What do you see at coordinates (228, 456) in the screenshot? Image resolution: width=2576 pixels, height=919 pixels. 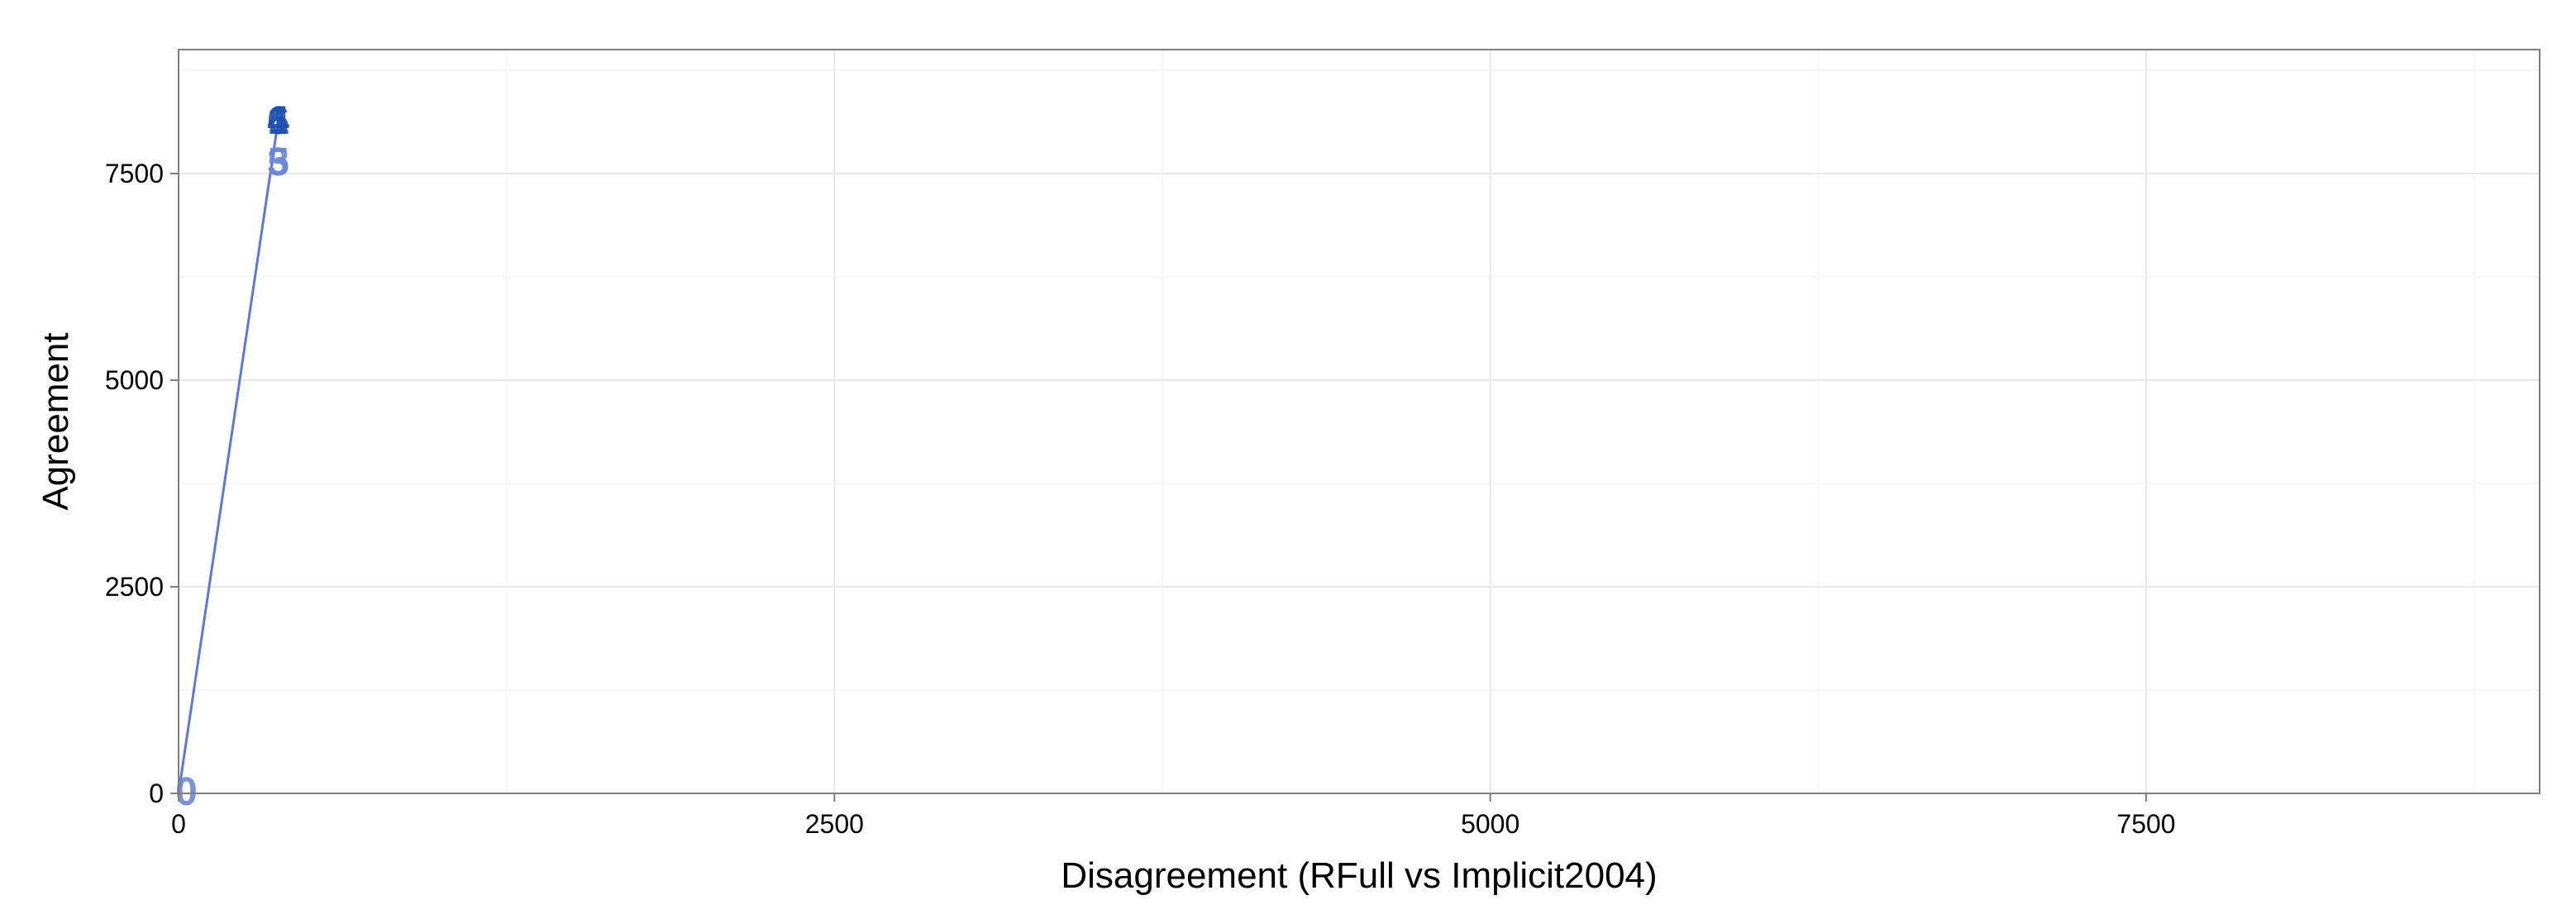 I see `trend-line` at bounding box center [228, 456].